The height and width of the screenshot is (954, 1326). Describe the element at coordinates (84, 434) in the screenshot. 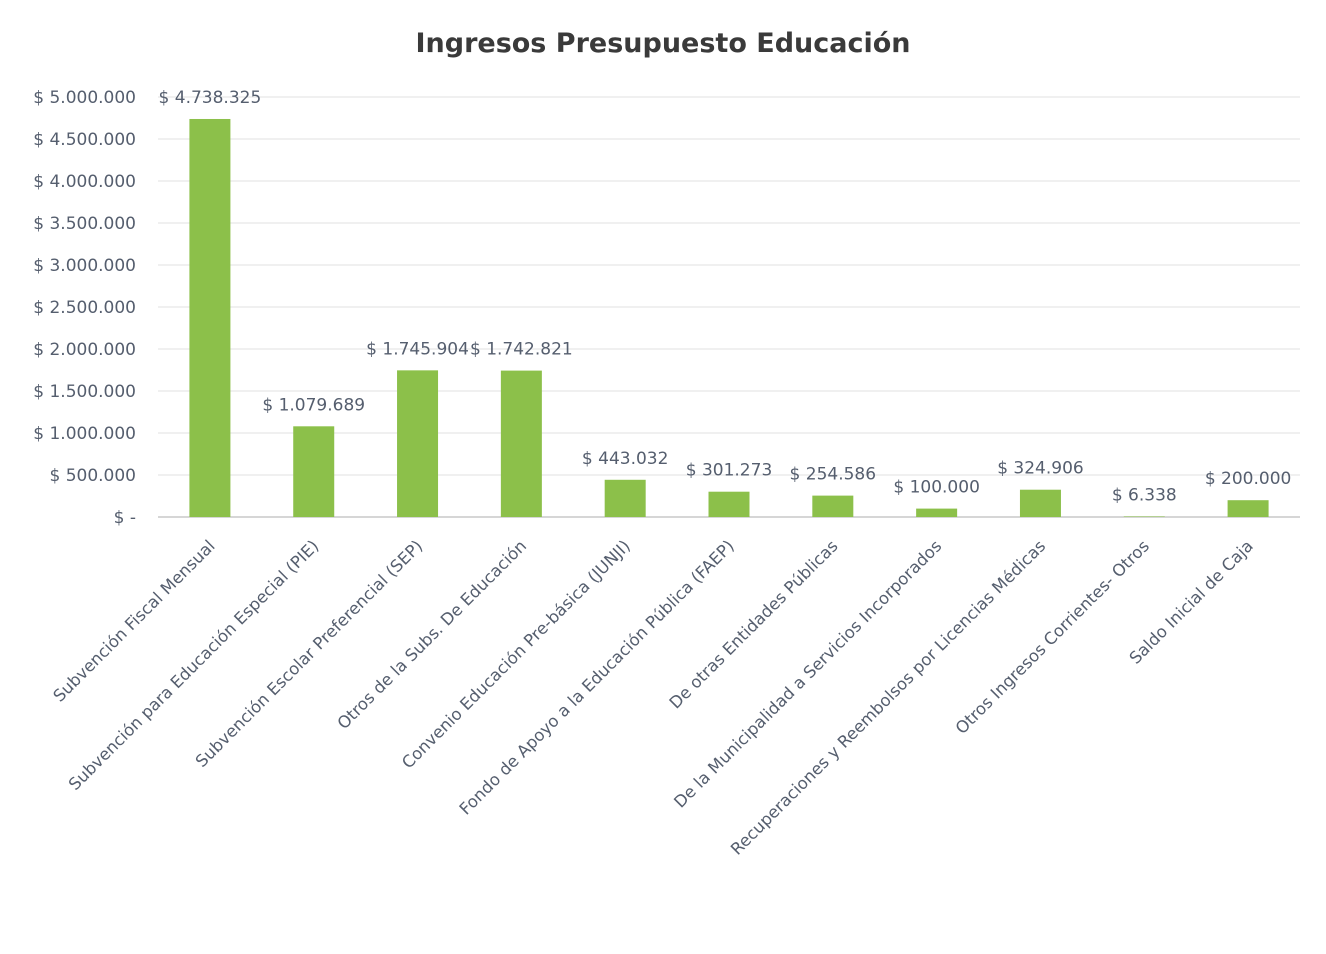

I see `y-tick-label: $ 1.000.000` at that location.